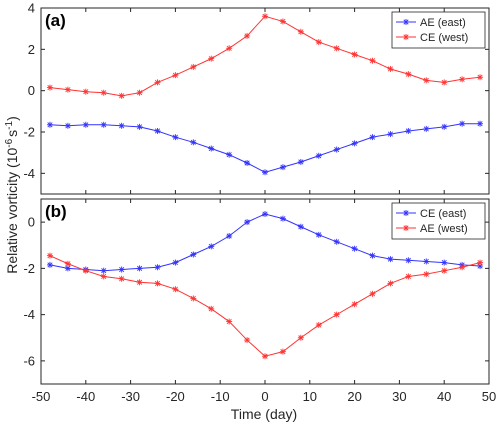  Describe the element at coordinates (438, 30) in the screenshot. I see `legend: AE (east) CE (west)` at that location.